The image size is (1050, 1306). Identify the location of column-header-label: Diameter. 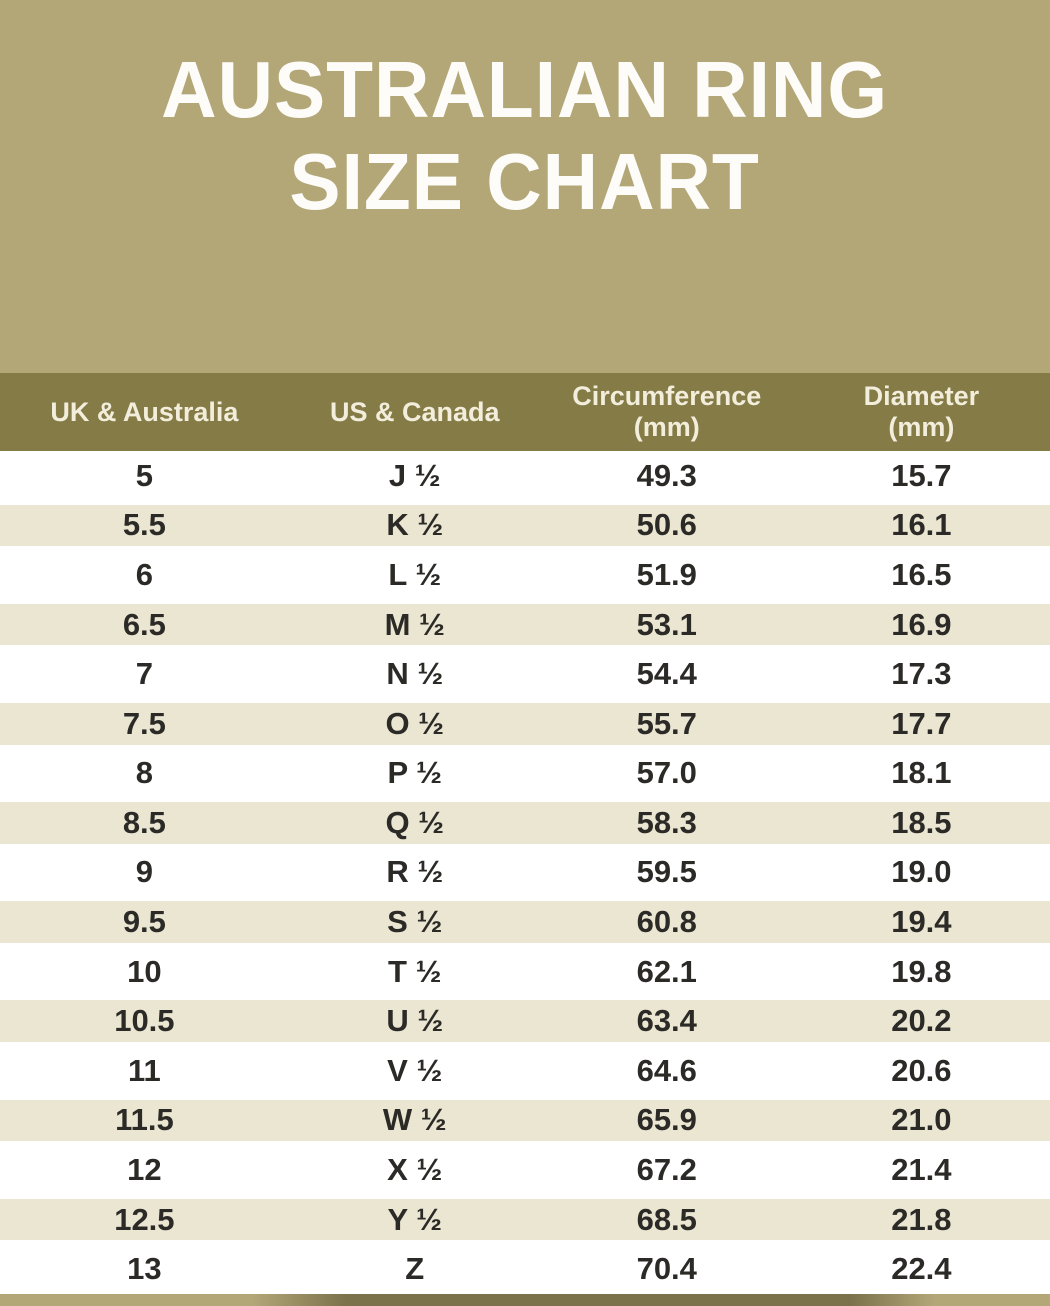
(921, 396).